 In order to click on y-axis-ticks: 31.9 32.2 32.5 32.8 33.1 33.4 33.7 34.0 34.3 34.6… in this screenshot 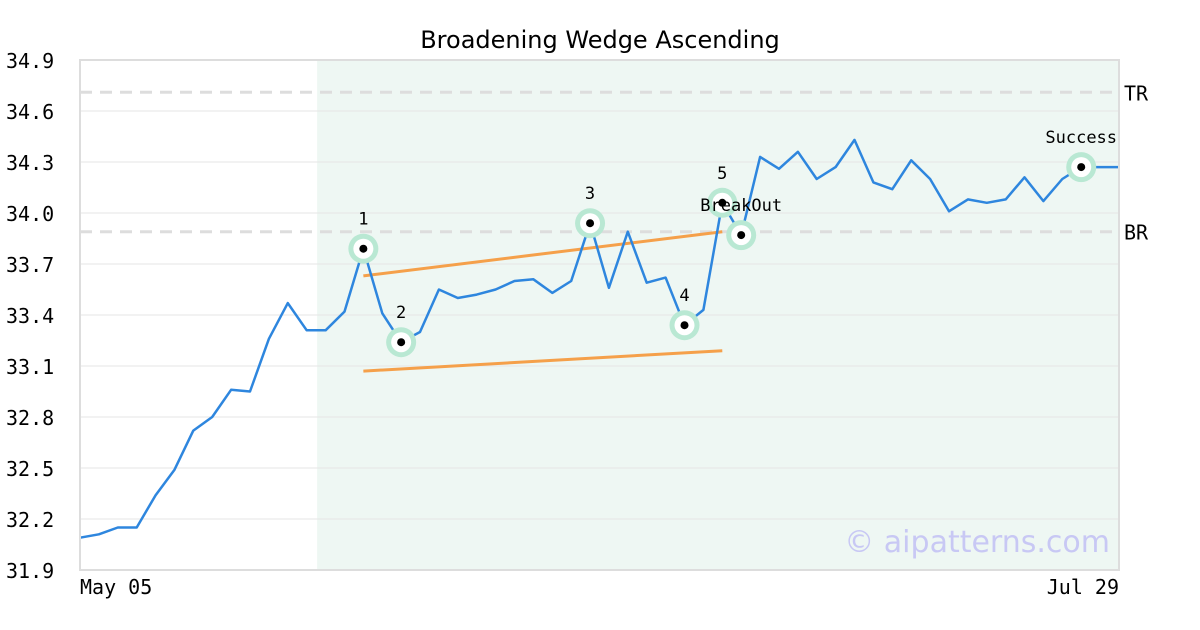, I will do `click(30, 316)`.